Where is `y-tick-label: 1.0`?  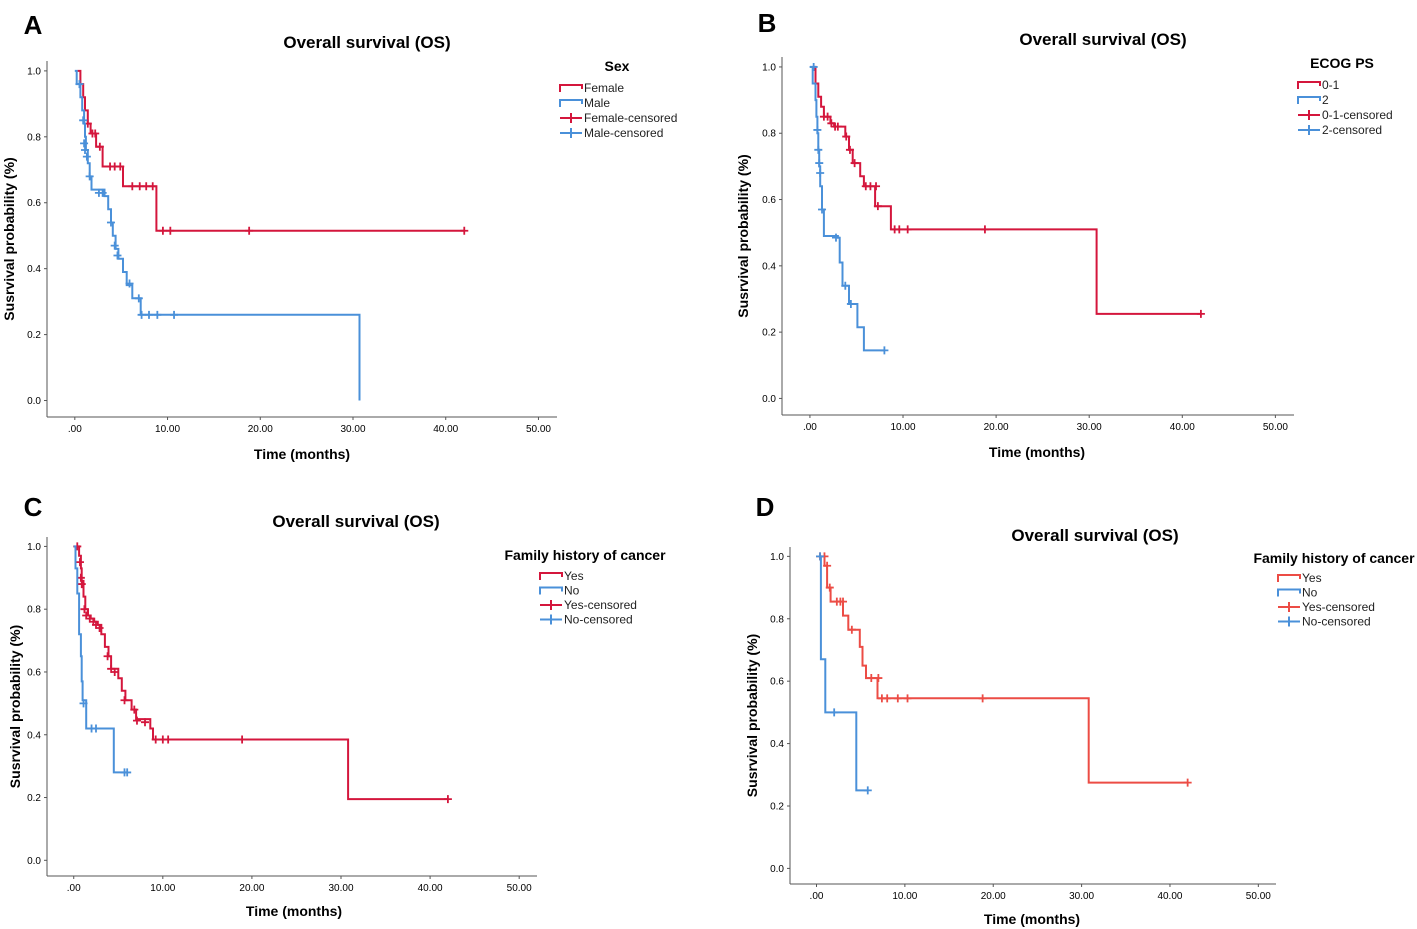
y-tick-label: 1.0 is located at coordinates (769, 67).